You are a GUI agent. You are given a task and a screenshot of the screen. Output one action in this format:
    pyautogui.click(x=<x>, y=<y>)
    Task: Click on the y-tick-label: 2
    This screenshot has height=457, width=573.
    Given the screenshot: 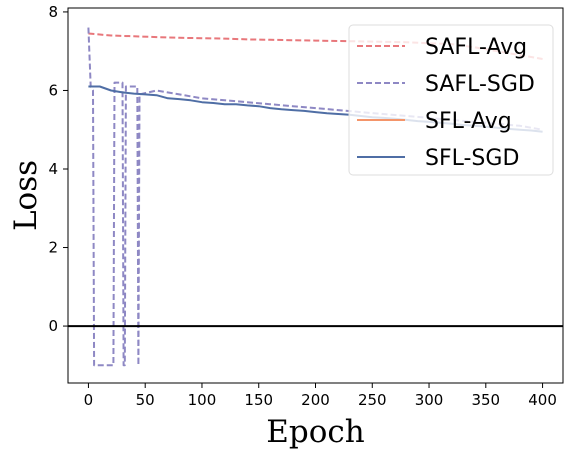 What is the action you would take?
    pyautogui.click(x=53, y=248)
    